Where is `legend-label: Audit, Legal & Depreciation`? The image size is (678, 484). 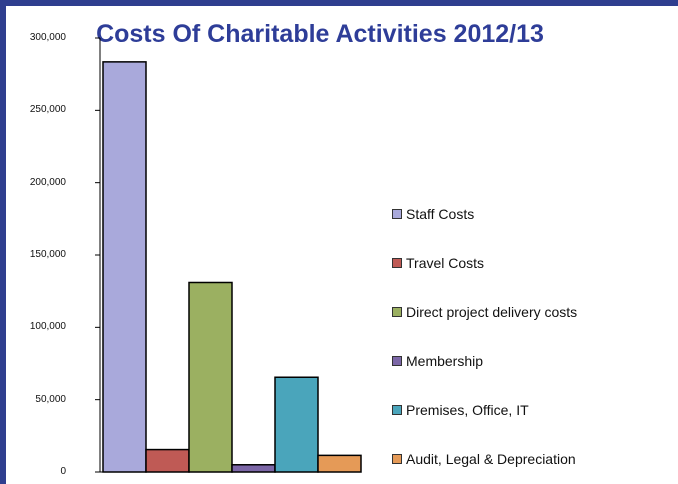
legend-label: Audit, Legal & Depreciation is located at coordinates (491, 459).